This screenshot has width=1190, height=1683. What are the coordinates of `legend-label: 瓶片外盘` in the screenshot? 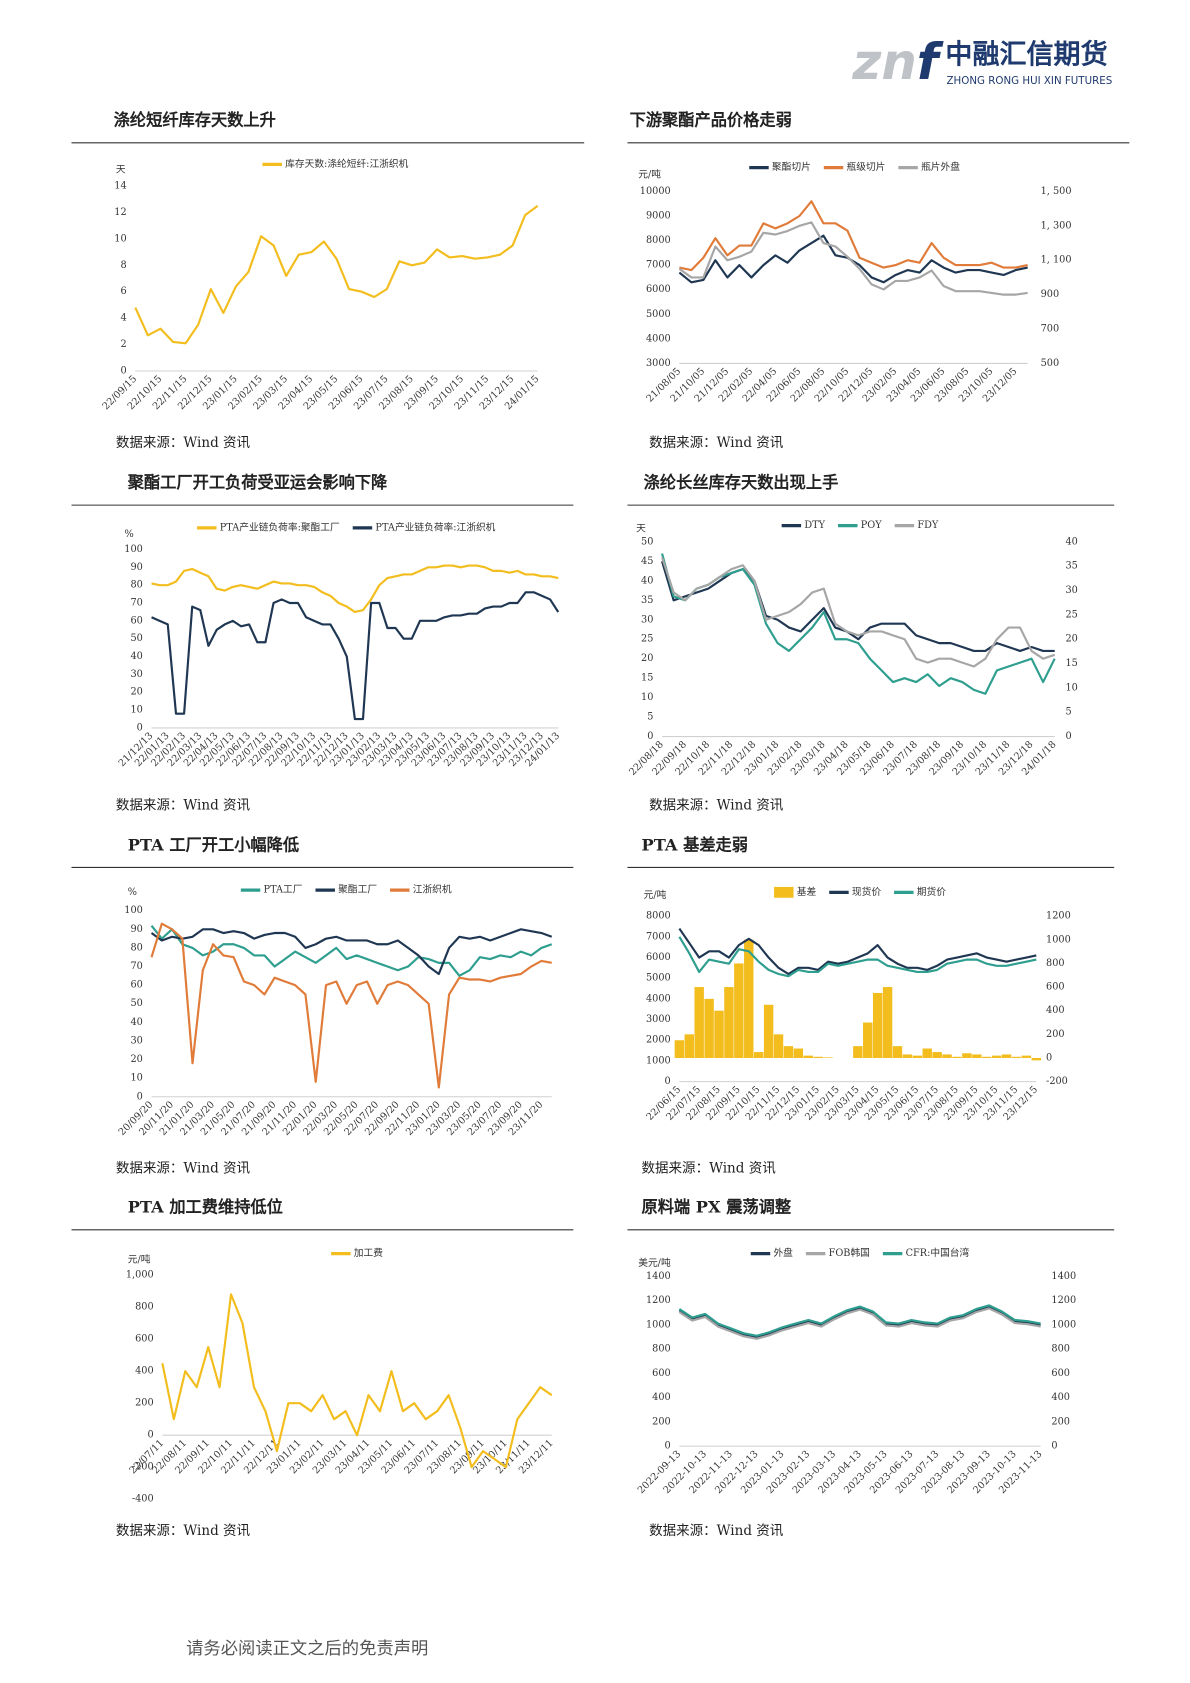 It's located at (940, 166).